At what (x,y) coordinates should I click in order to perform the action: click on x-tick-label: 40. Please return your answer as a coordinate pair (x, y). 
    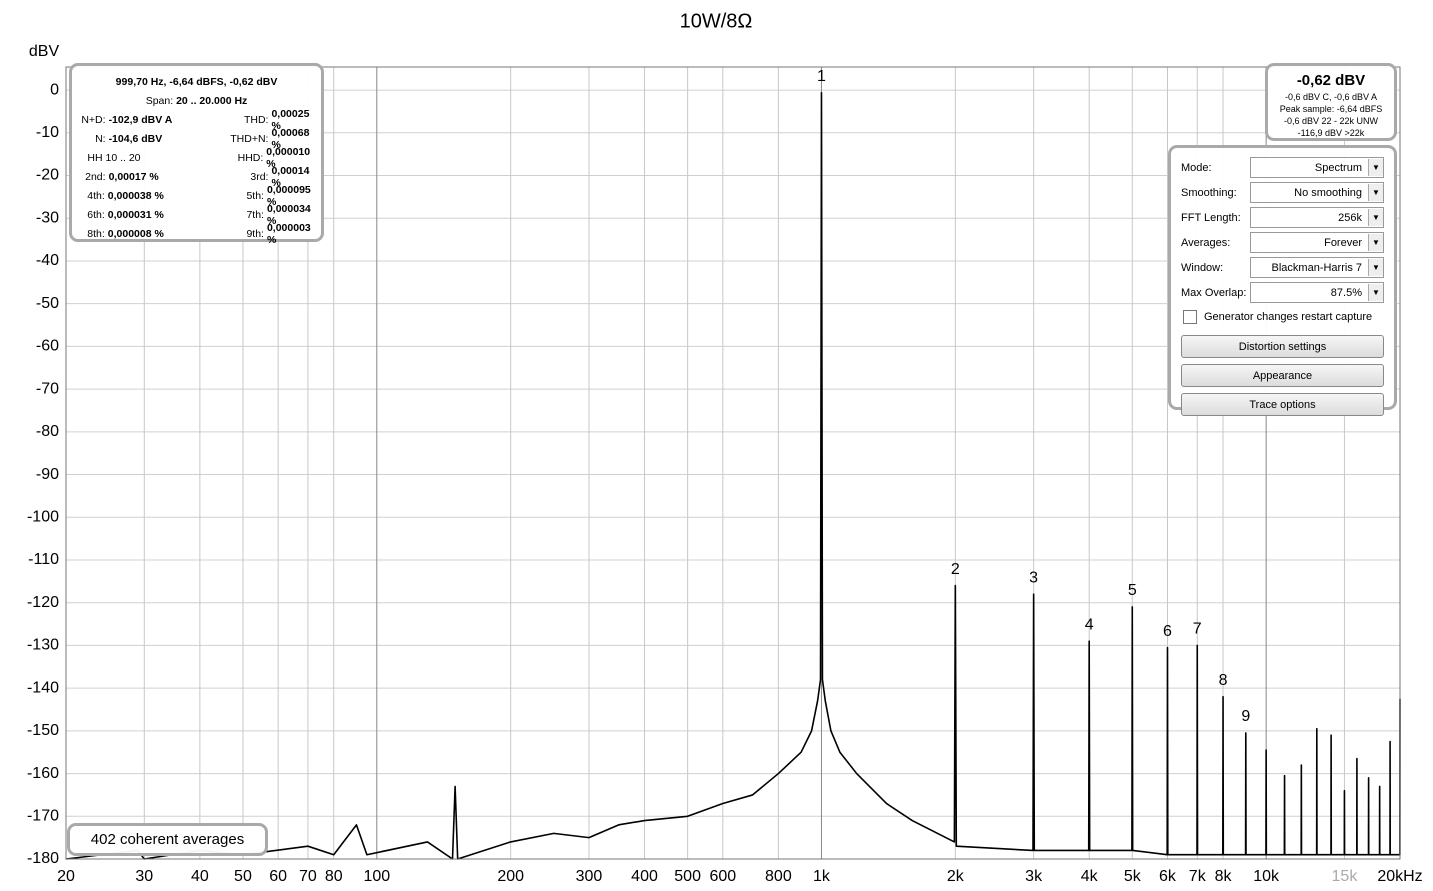
    Looking at the image, I should click on (200, 876).